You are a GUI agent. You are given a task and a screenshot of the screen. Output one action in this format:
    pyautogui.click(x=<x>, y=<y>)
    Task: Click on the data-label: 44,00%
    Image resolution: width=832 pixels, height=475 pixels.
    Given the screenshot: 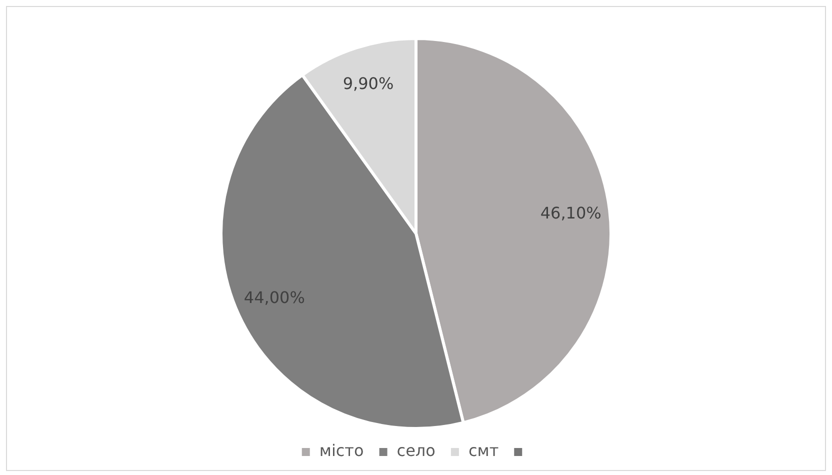 What is the action you would take?
    pyautogui.click(x=274, y=298)
    